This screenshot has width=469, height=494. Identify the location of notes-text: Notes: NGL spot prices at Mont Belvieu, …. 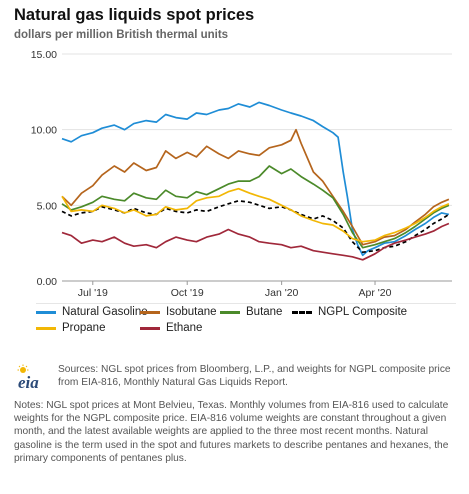
(231, 432).